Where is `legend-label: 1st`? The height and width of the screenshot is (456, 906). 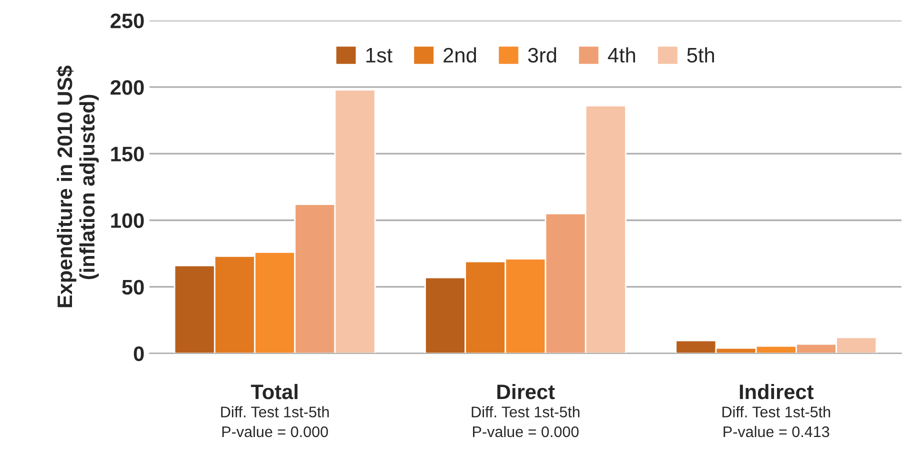
legend-label: 1st is located at coordinates (379, 55).